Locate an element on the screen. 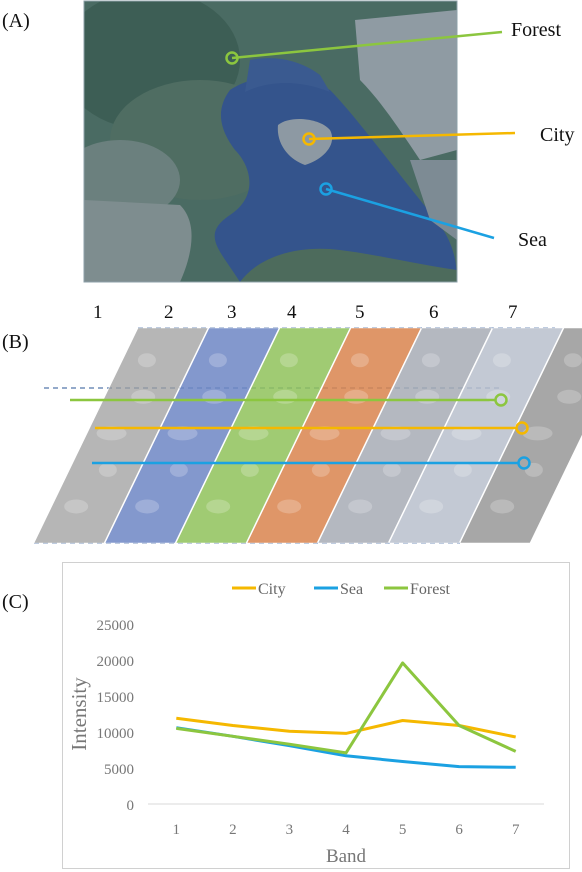  band-number-6: 6 is located at coordinates (434, 312).